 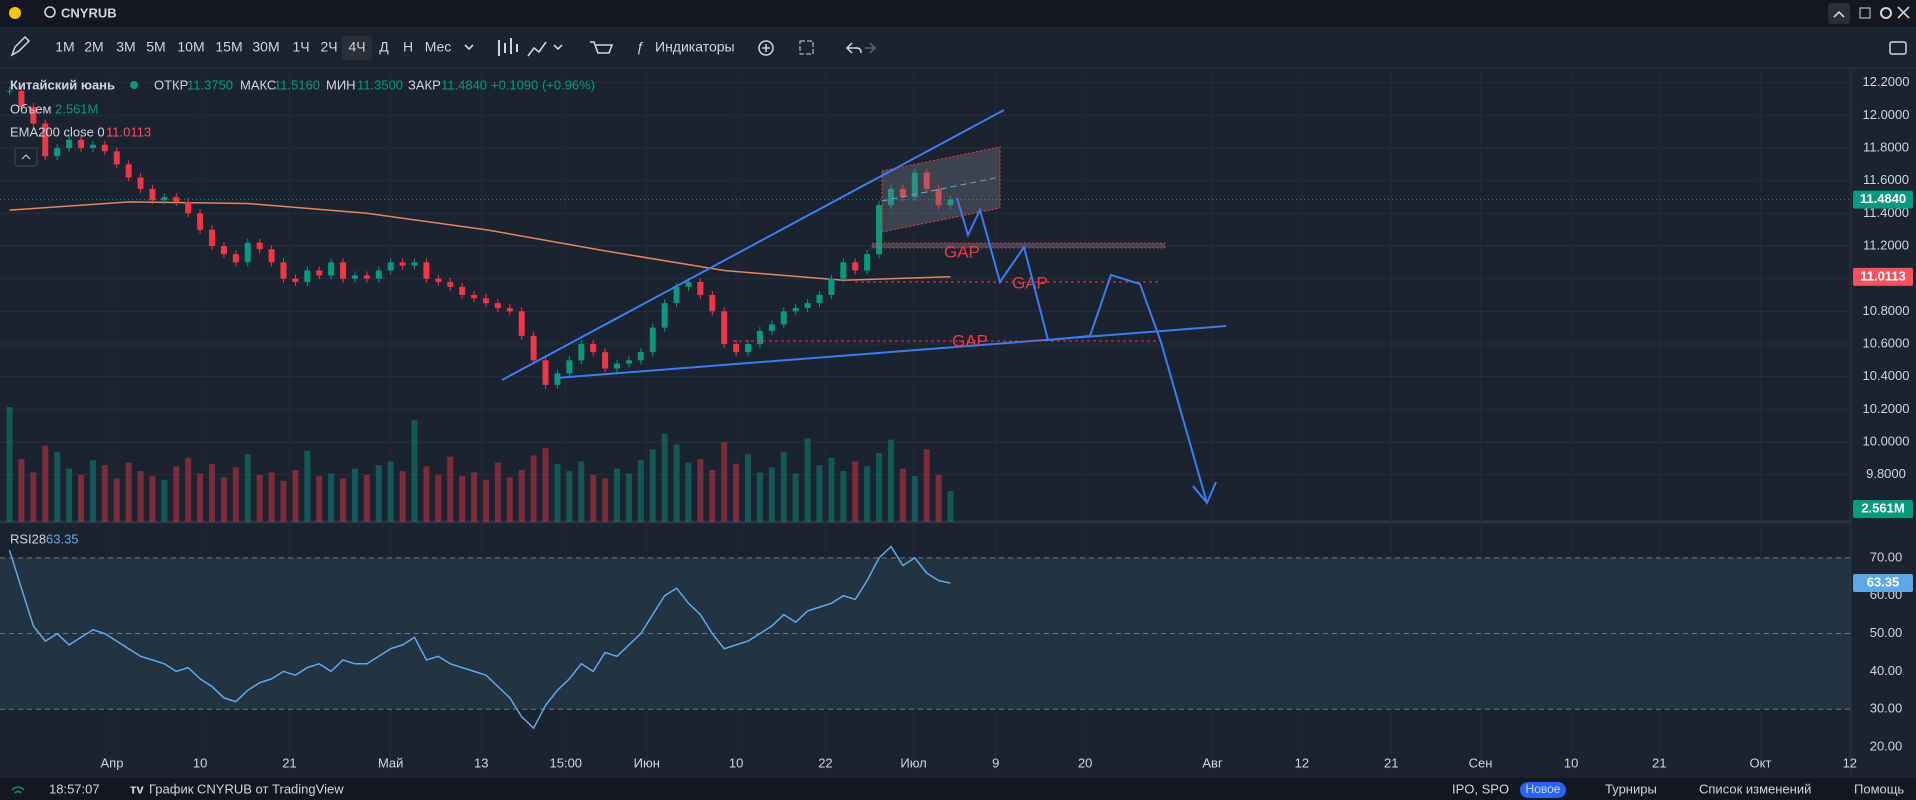 I want to click on timeframe-btn: 30М, so click(x=265, y=47).